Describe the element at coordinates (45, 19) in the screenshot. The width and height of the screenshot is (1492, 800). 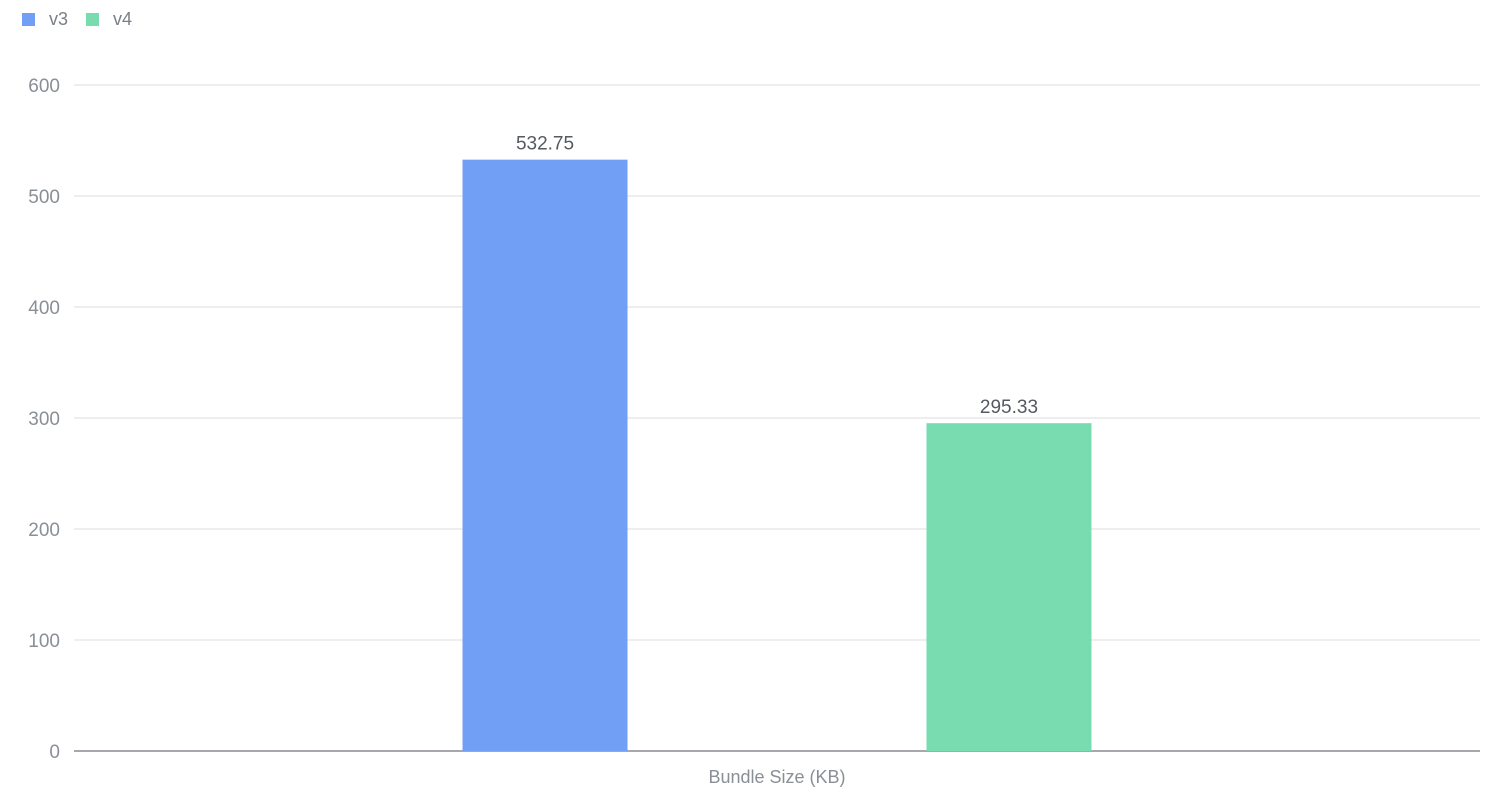
I see `legend-item-v3: v3` at that location.